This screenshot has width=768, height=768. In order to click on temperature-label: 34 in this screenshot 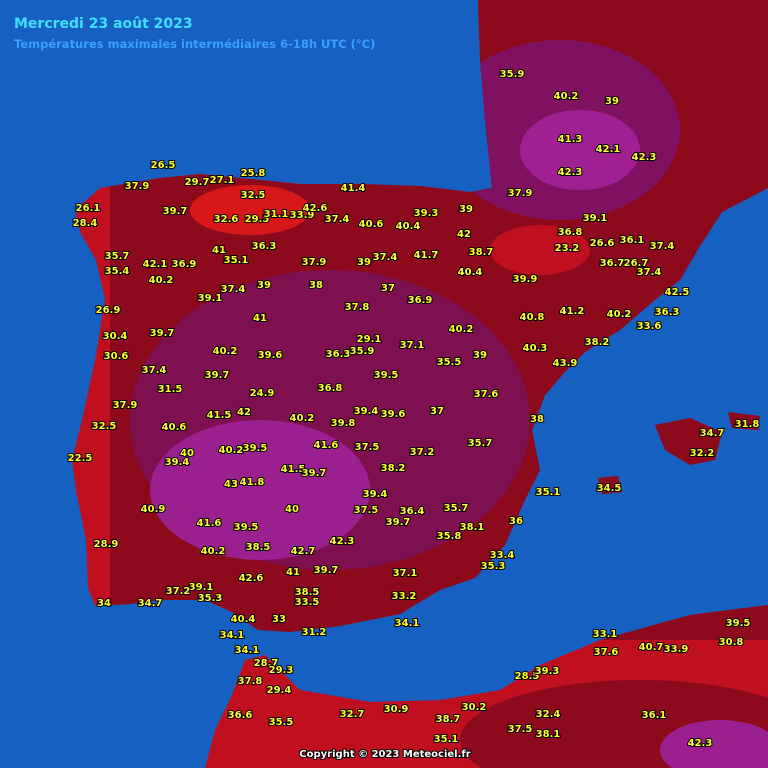, I will do `click(104, 603)`.